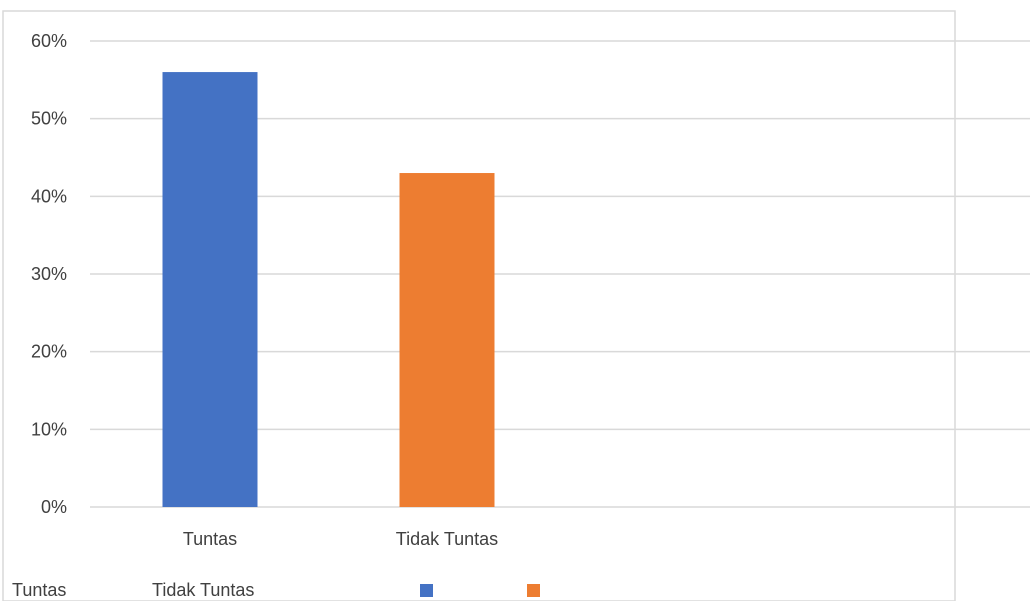  Describe the element at coordinates (447, 539) in the screenshot. I see `x-category-label: Tidak Tuntas` at that location.